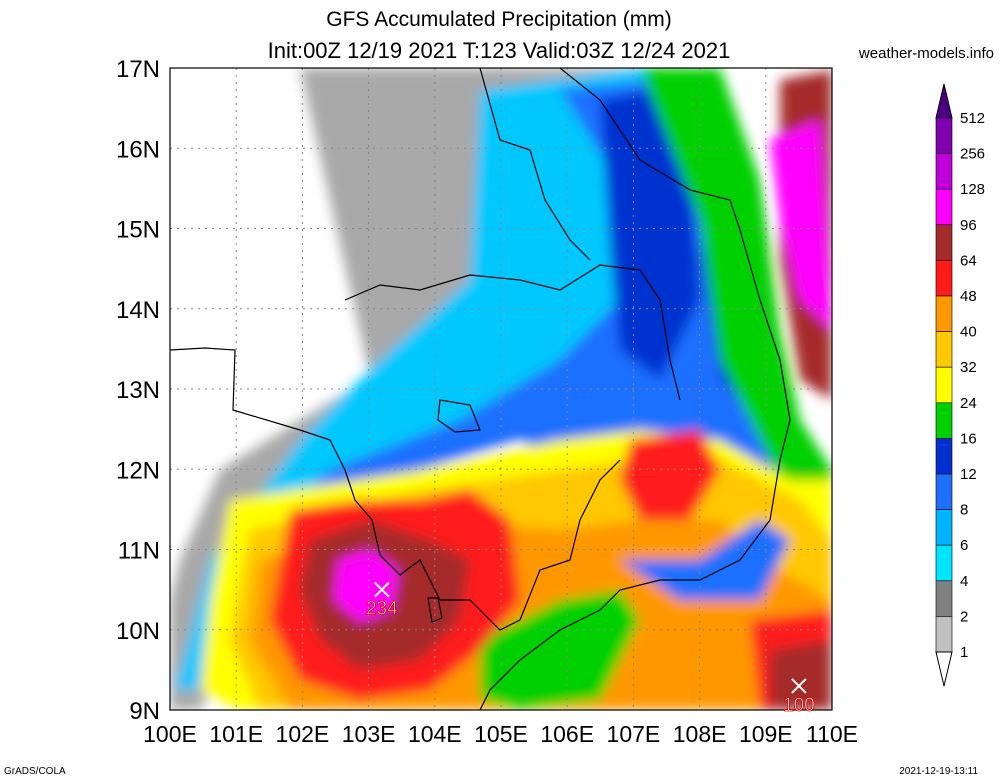  I want to click on max-marker: 100, so click(799, 697).